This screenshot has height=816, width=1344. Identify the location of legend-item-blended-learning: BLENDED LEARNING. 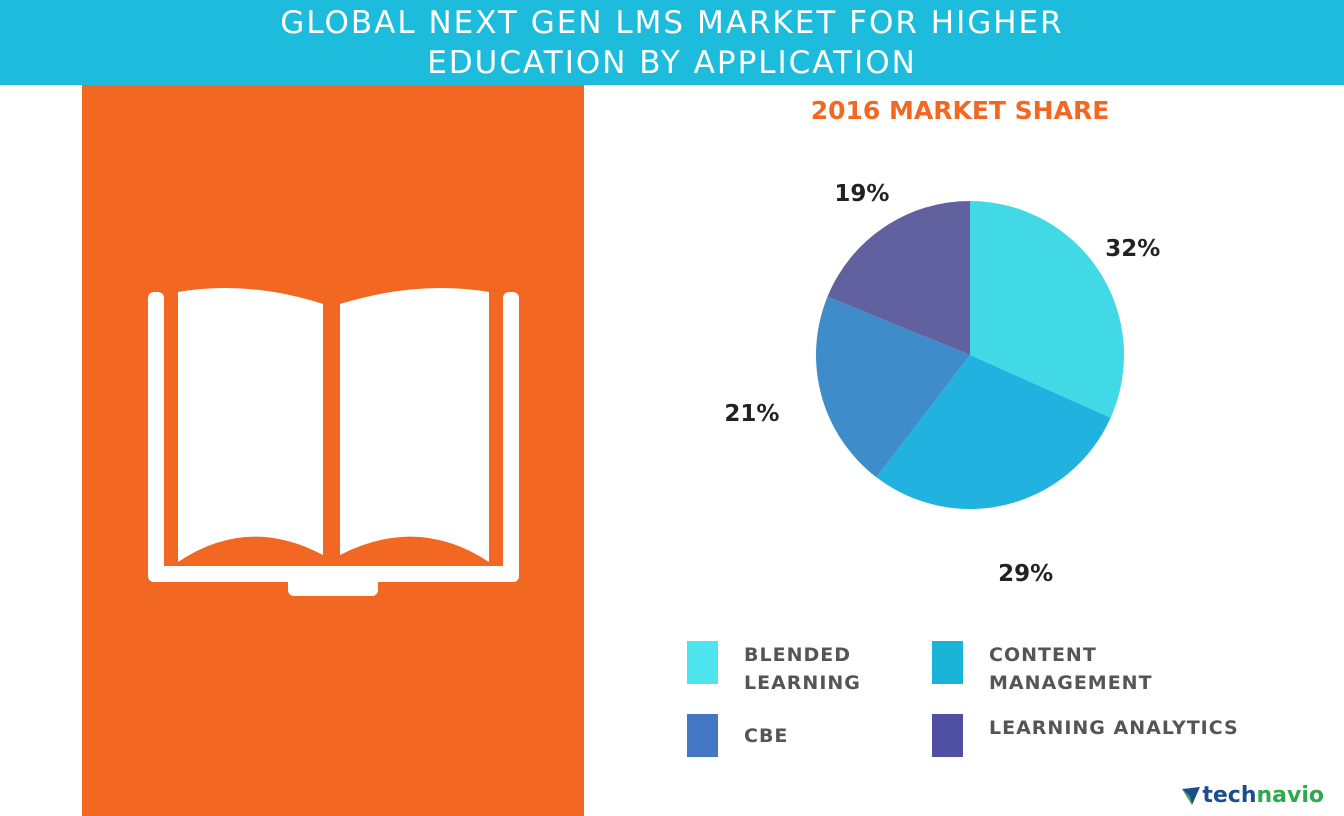
(774, 669).